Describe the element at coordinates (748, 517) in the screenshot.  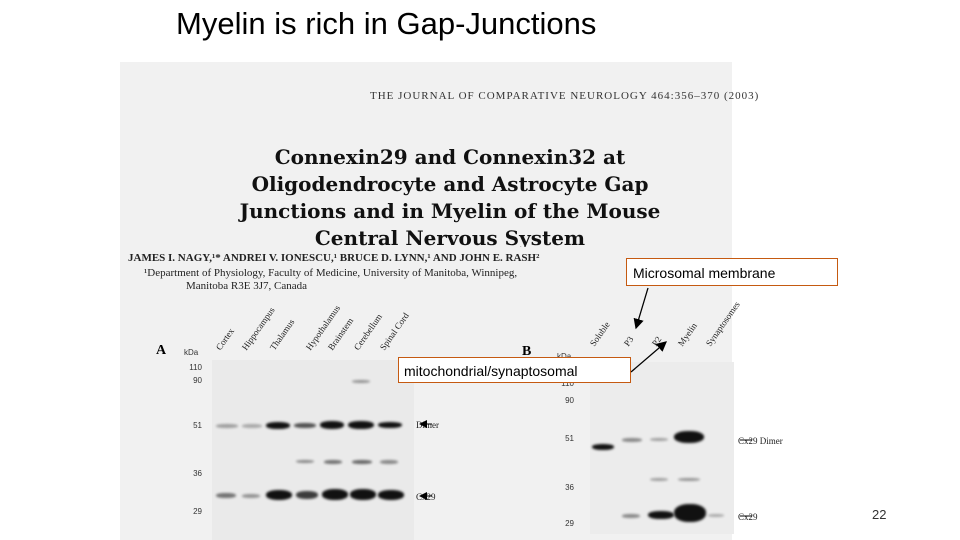
I see `band-label-cx29-b: Cx29` at that location.